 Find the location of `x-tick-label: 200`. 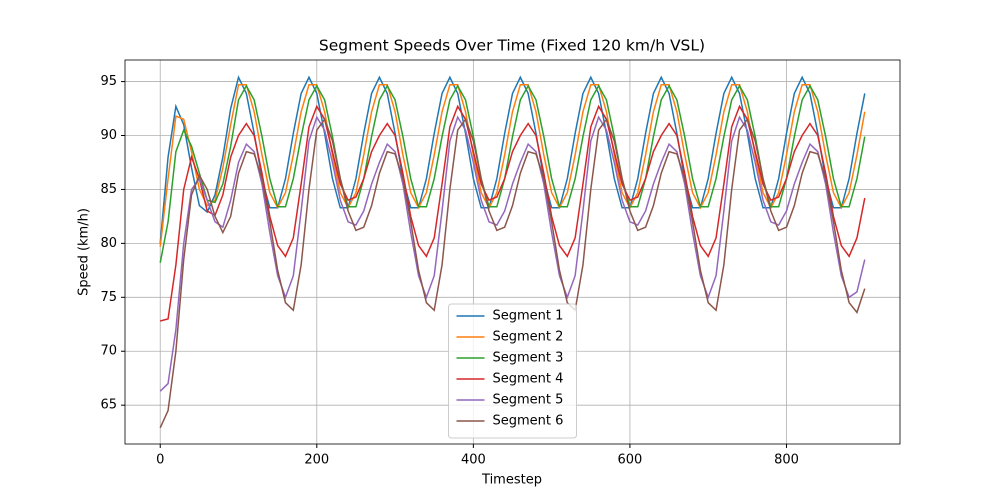

x-tick-label: 200 is located at coordinates (316, 460).